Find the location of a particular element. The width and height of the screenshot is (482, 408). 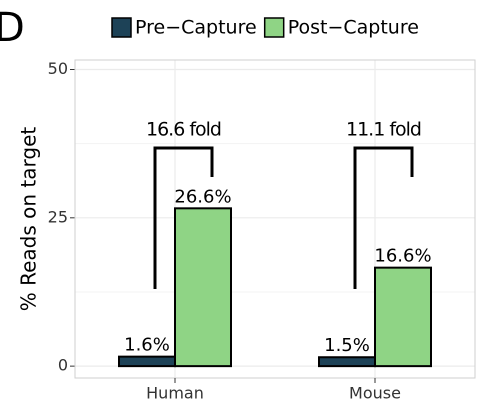

y-tick-label: 25 is located at coordinates (58, 216).